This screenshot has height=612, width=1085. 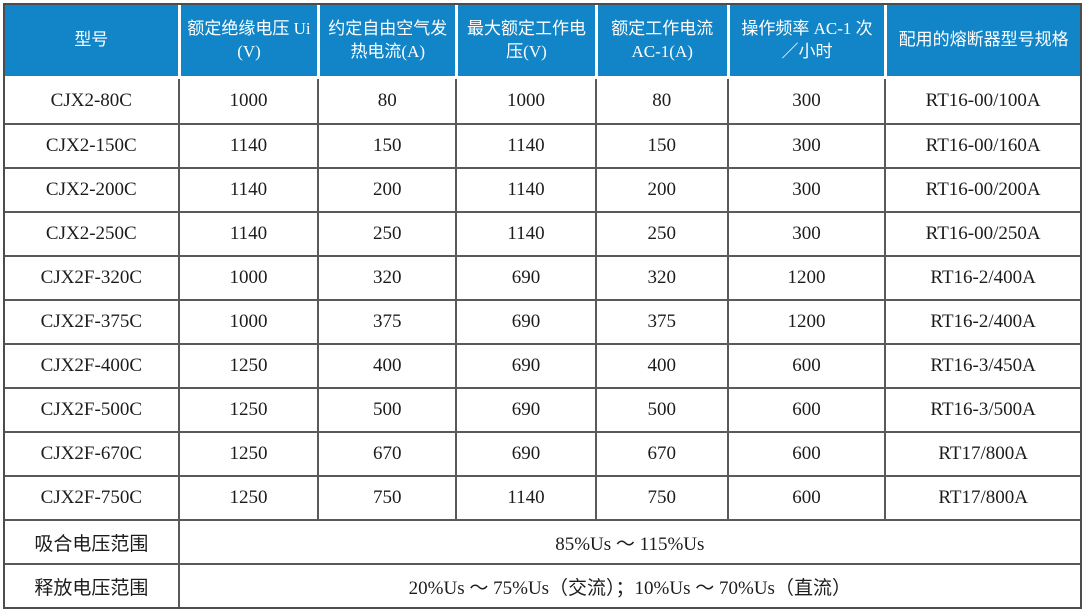 I want to click on footer-label-cell: 释放电压范围, so click(x=91, y=585).